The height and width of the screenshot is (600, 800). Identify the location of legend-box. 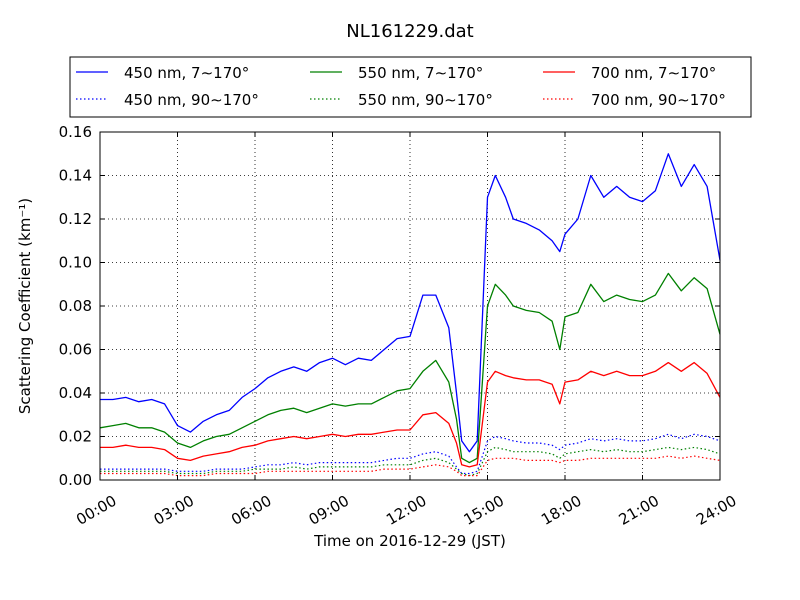
(410, 87).